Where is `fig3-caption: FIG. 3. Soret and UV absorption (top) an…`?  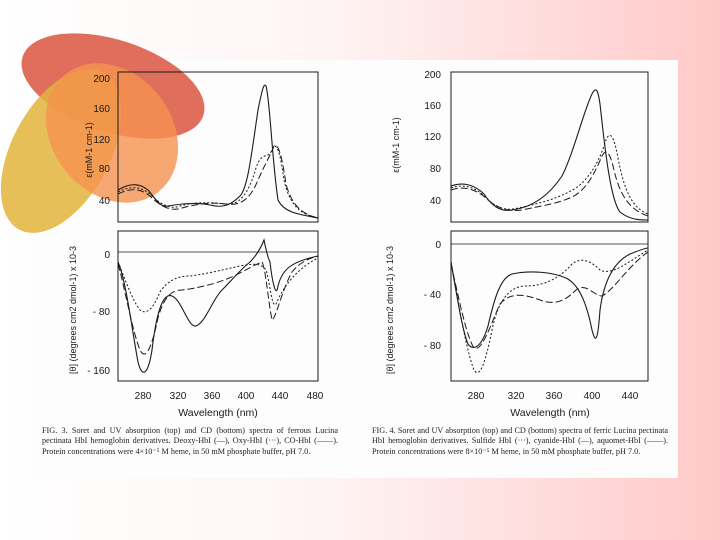
fig3-caption: FIG. 3. Soret and UV absorption (top) an… is located at coordinates (190, 441).